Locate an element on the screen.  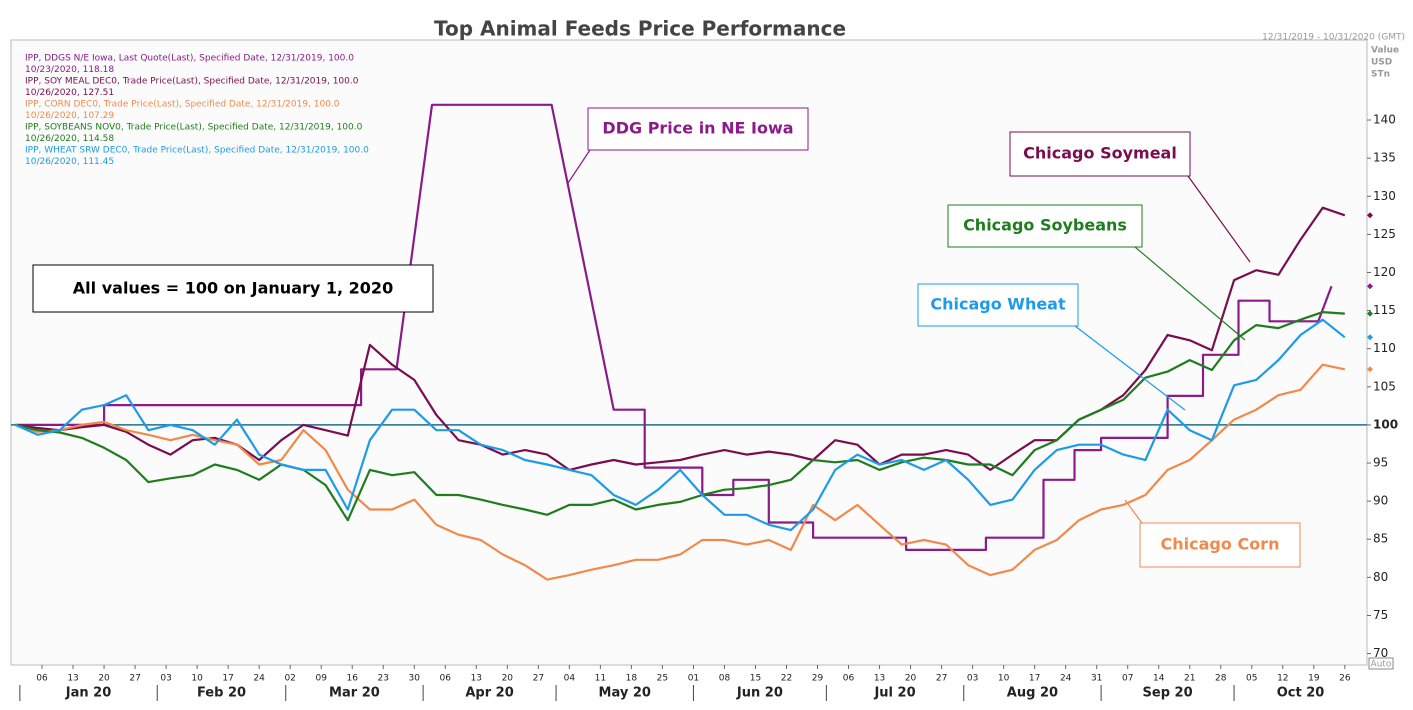
month-label: Jul 20 is located at coordinates (894, 693).